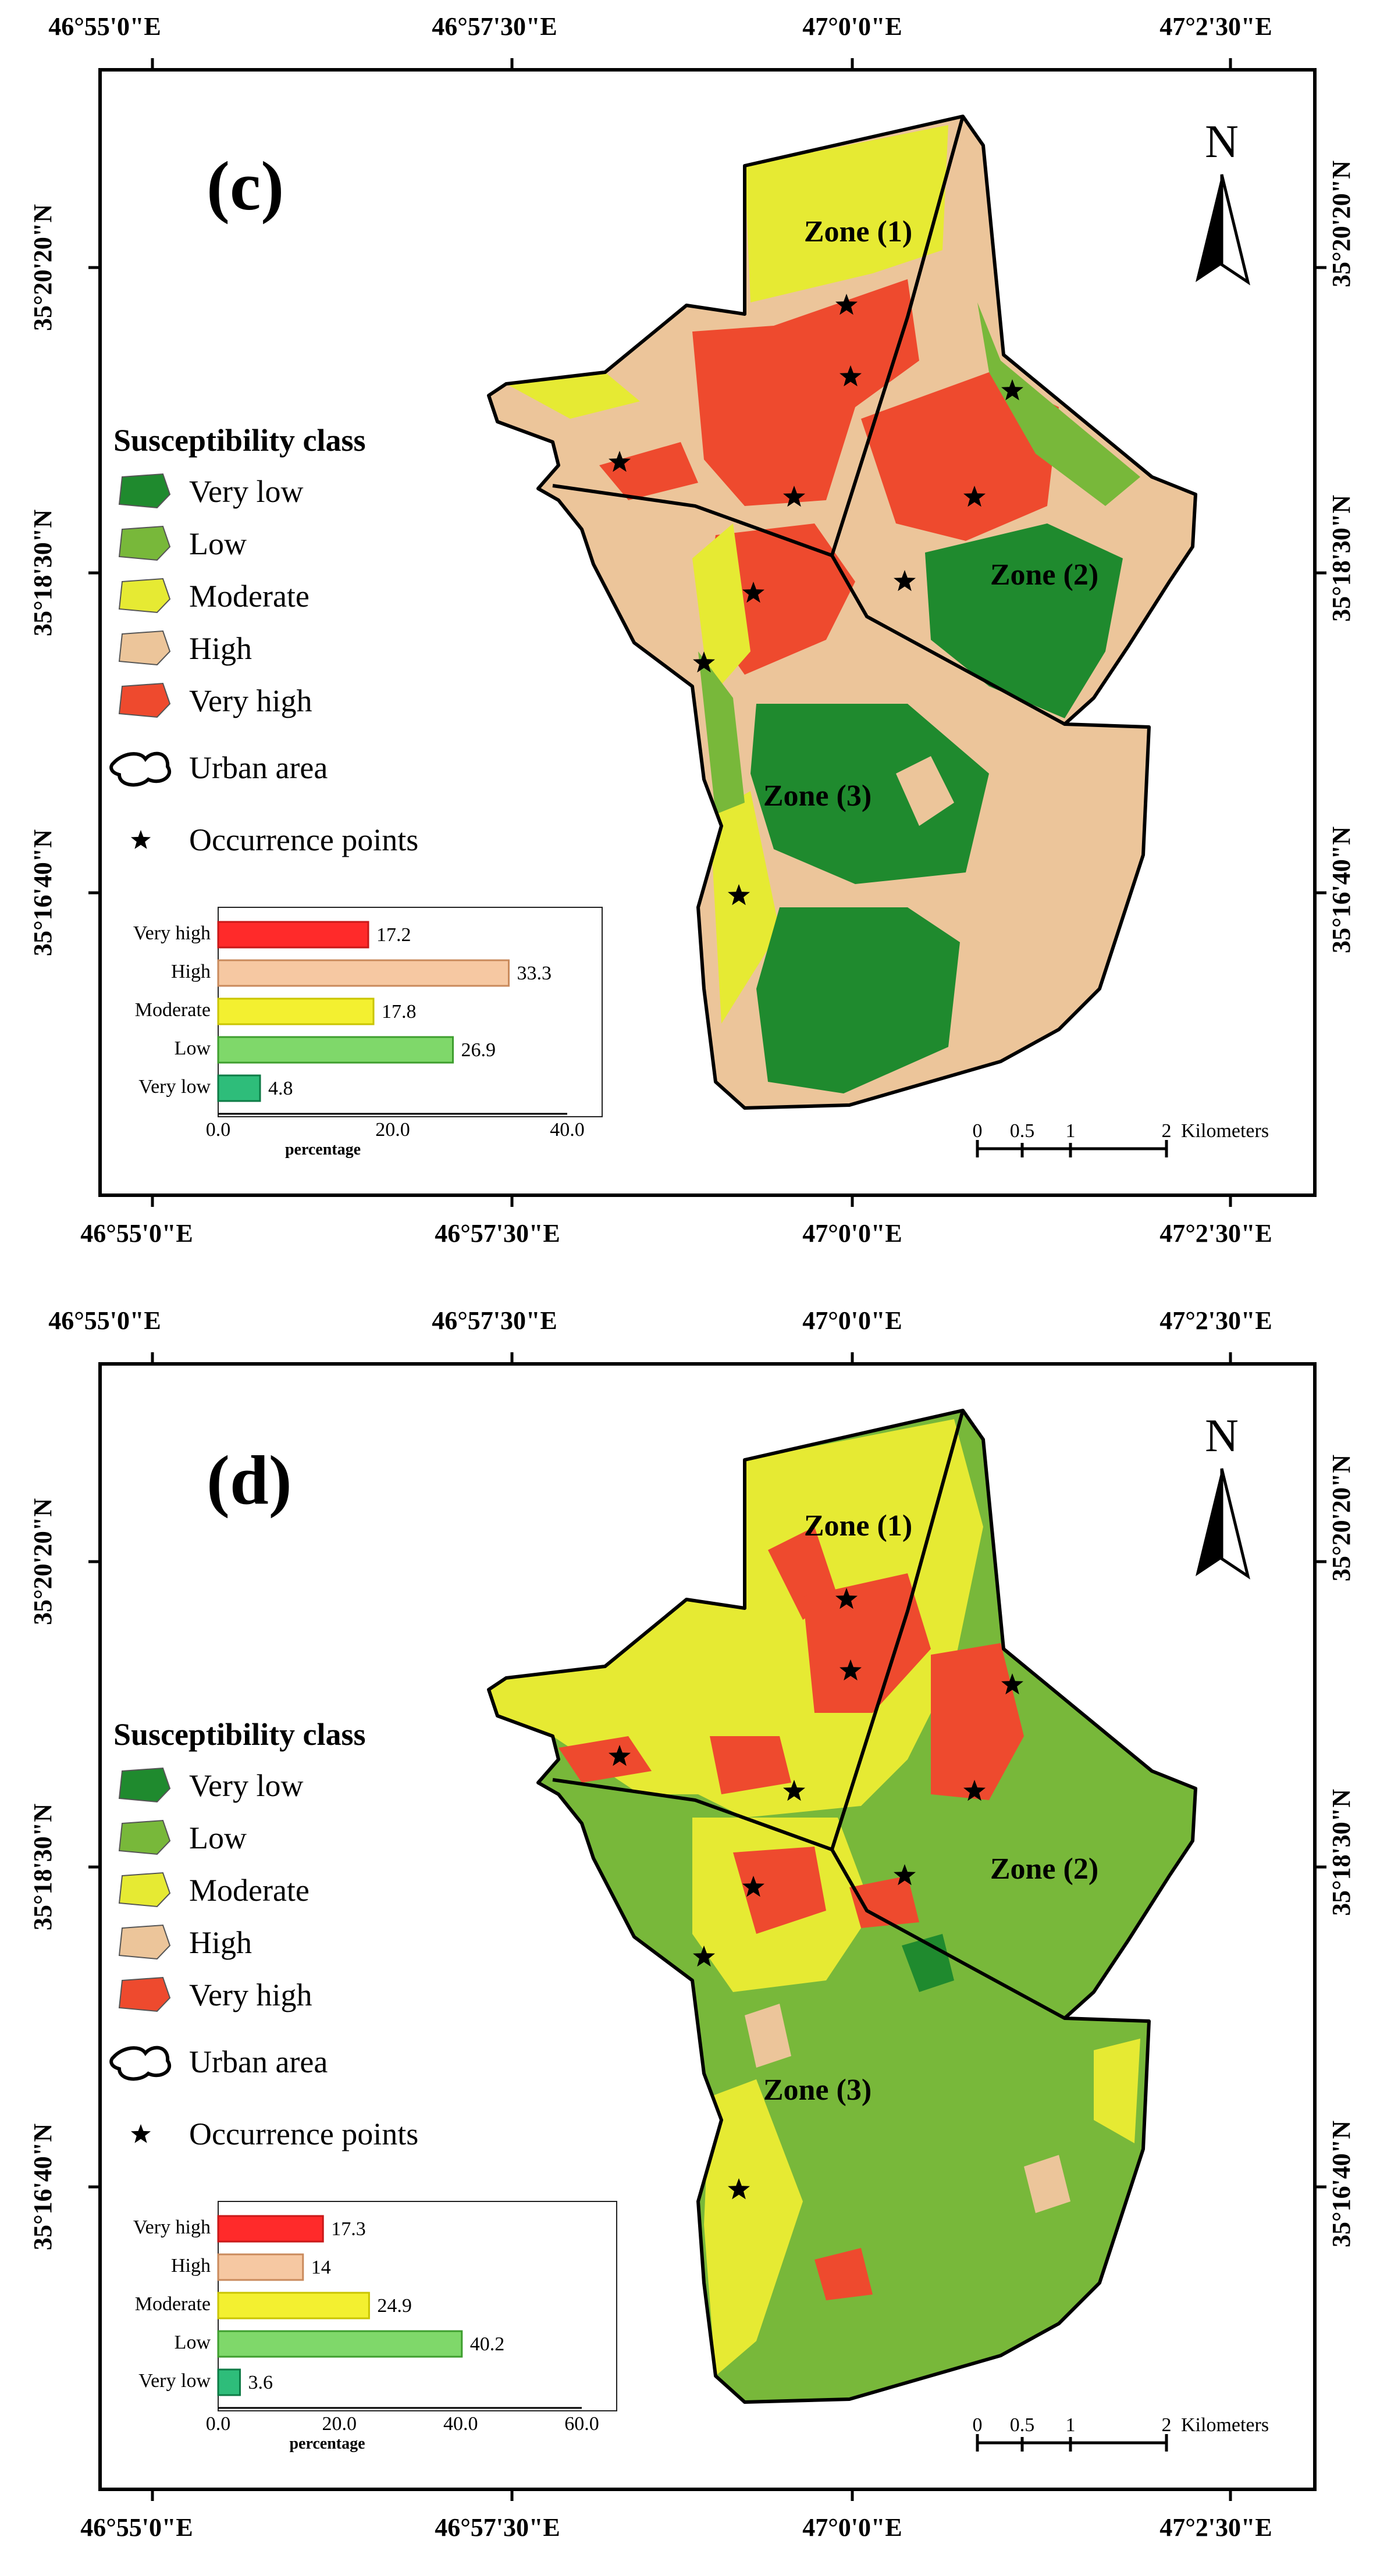  I want to click on bar-value-label: 14, so click(321, 2267).